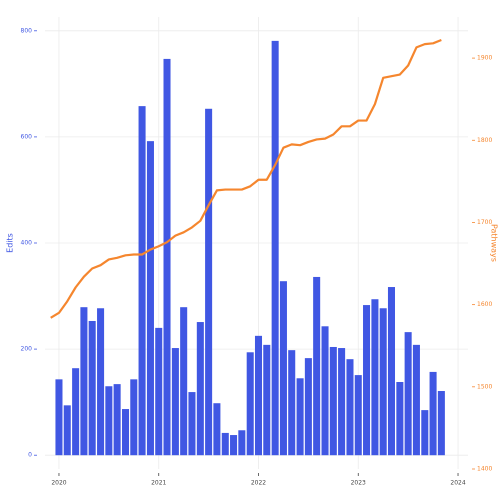 Image resolution: width=504 pixels, height=504 pixels. Describe the element at coordinates (258, 483) in the screenshot. I see `x-tick-label: 2022` at that location.